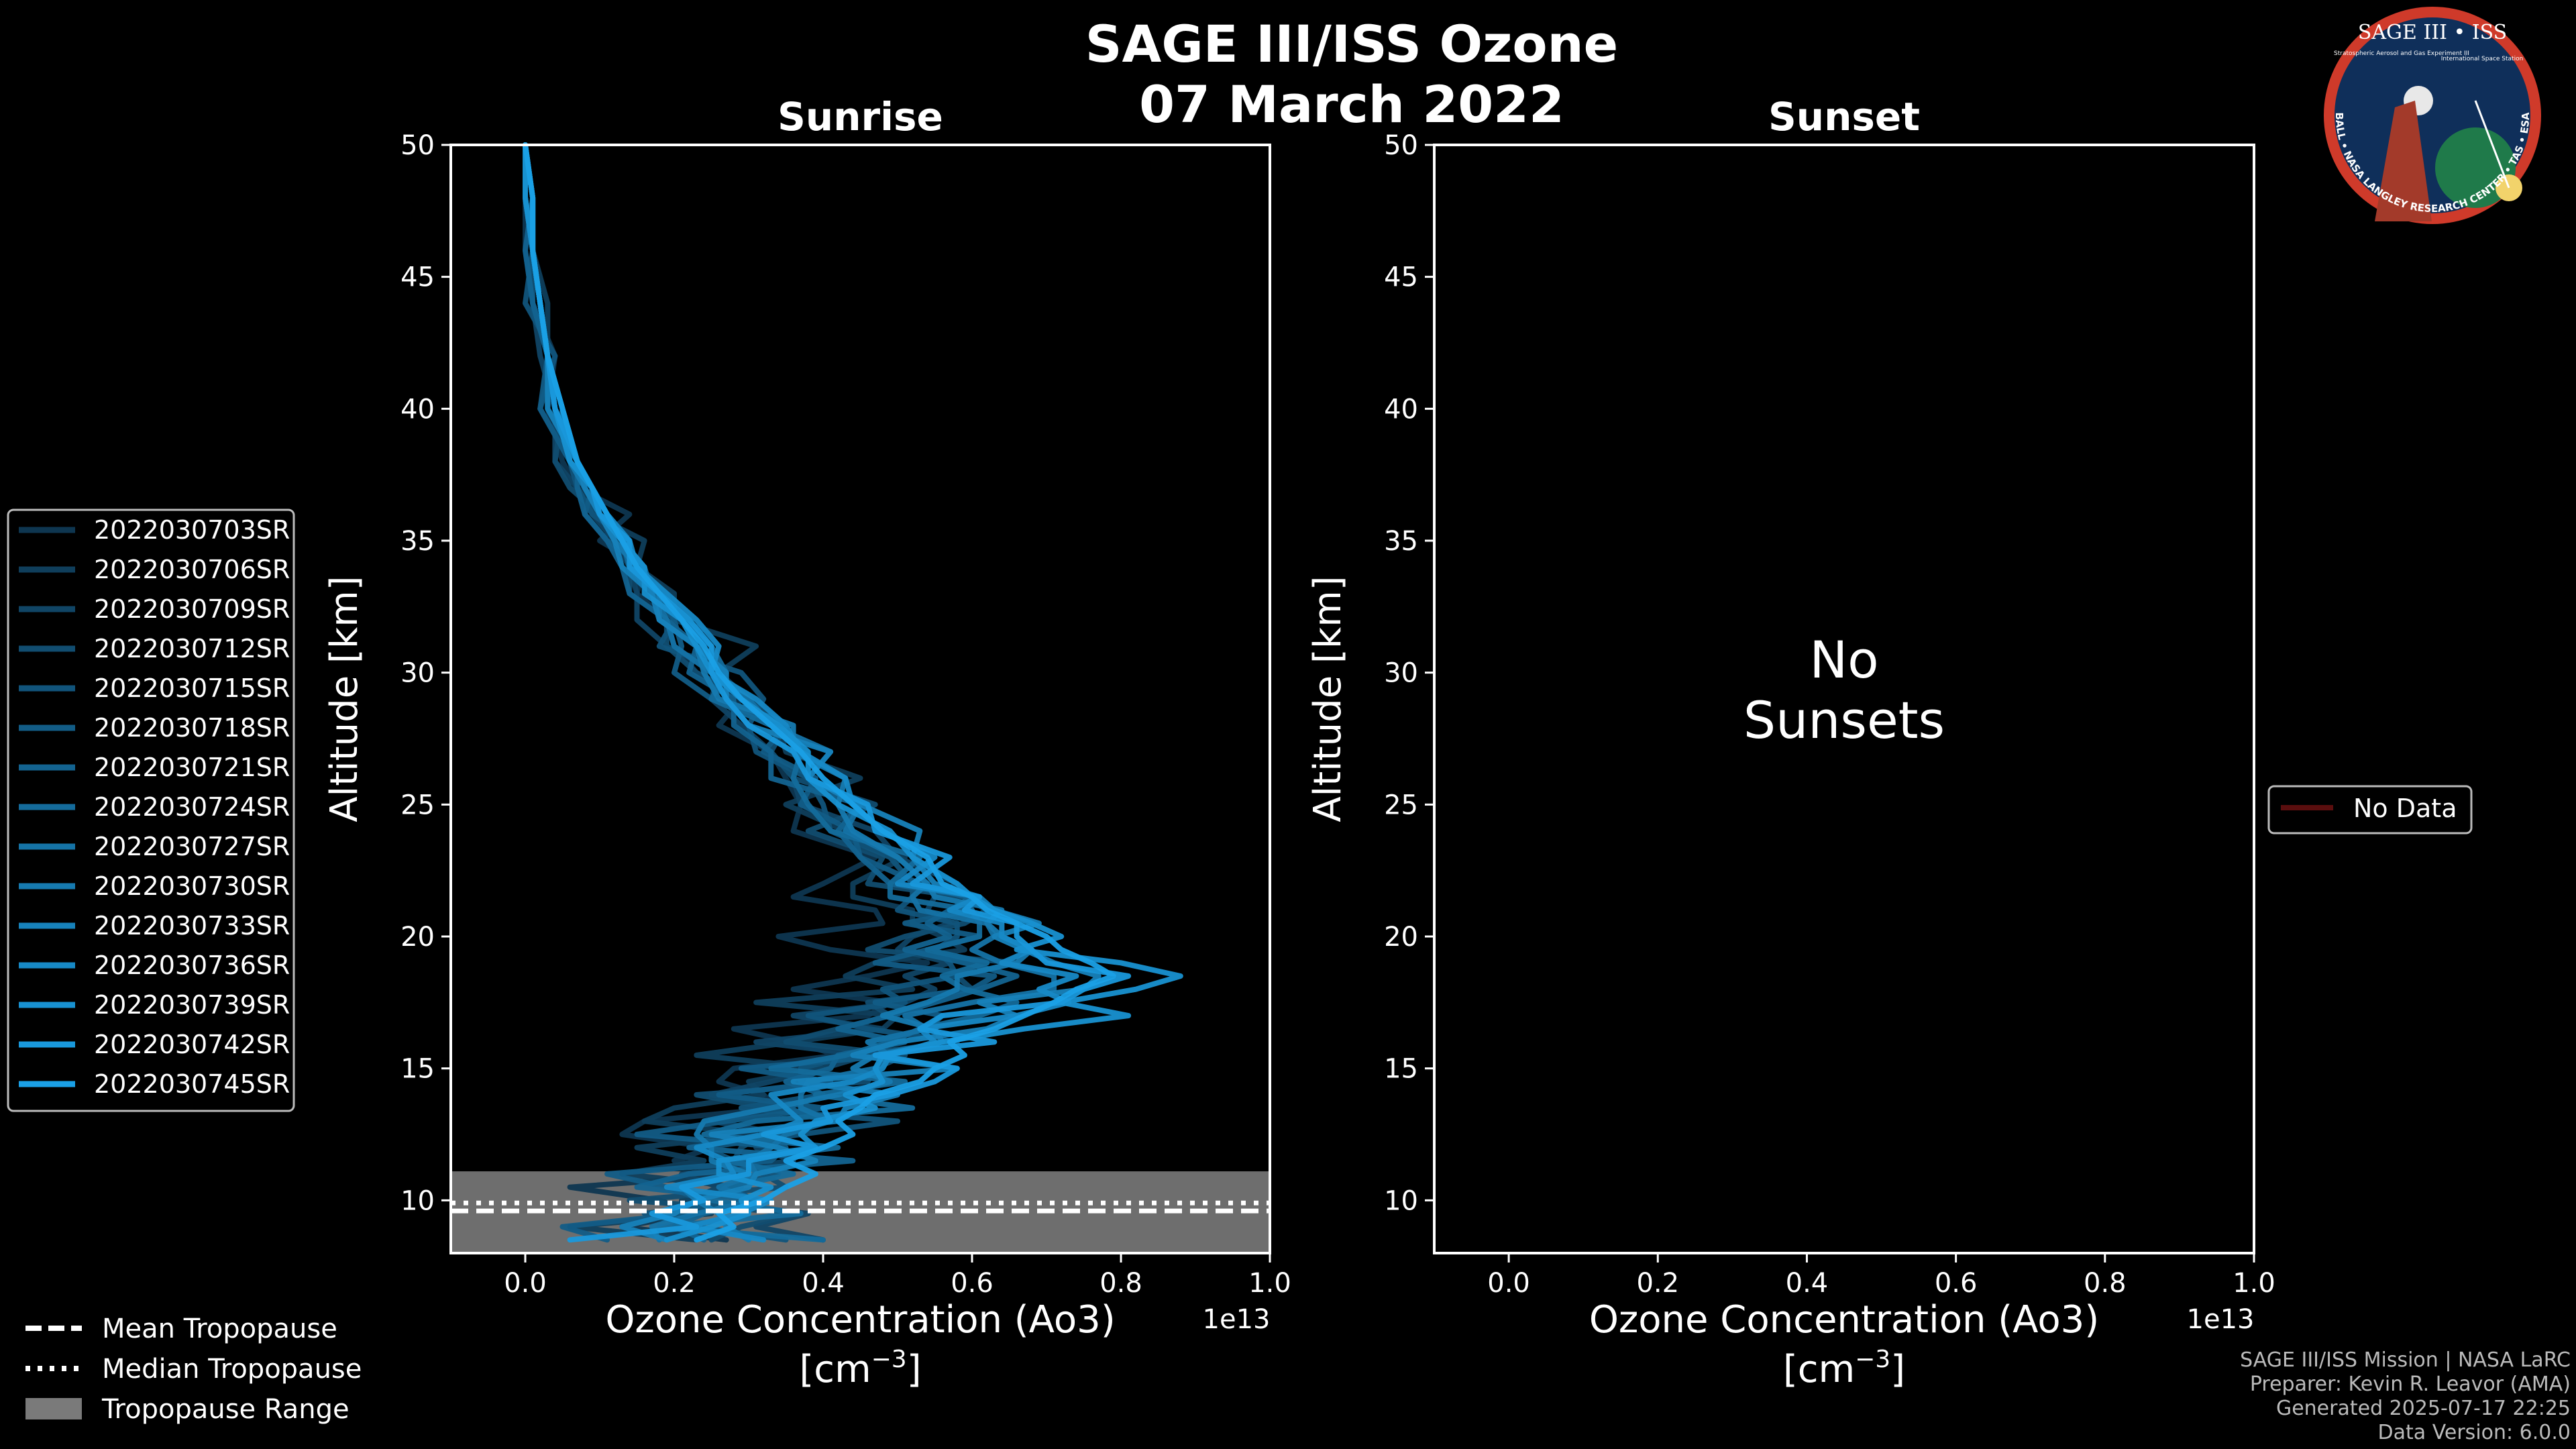 The width and height of the screenshot is (2576, 1449). I want to click on no-data-legend: No Data, so click(2370, 810).